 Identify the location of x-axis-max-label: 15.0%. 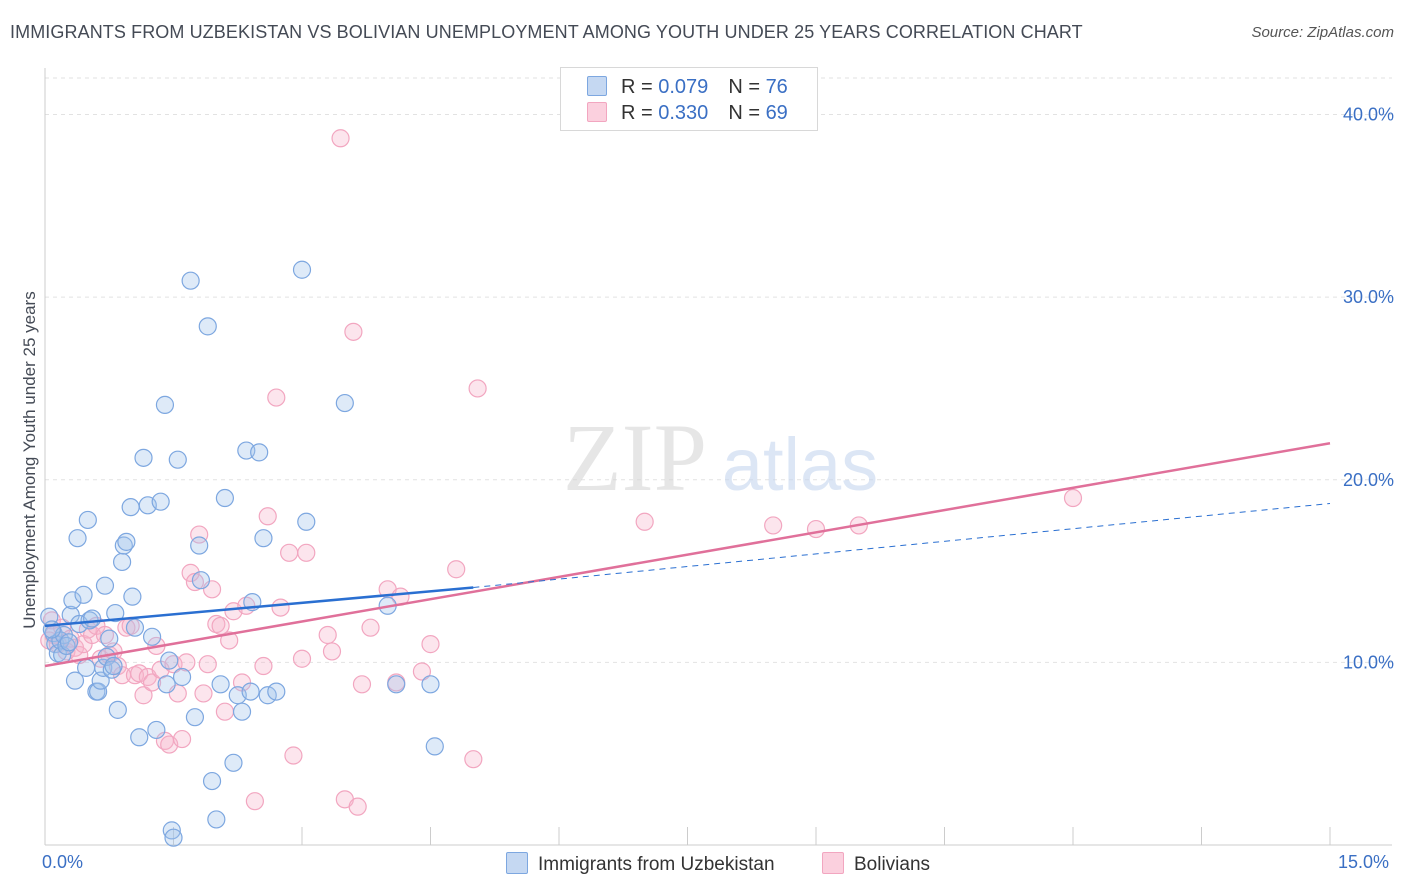
(1364, 862).